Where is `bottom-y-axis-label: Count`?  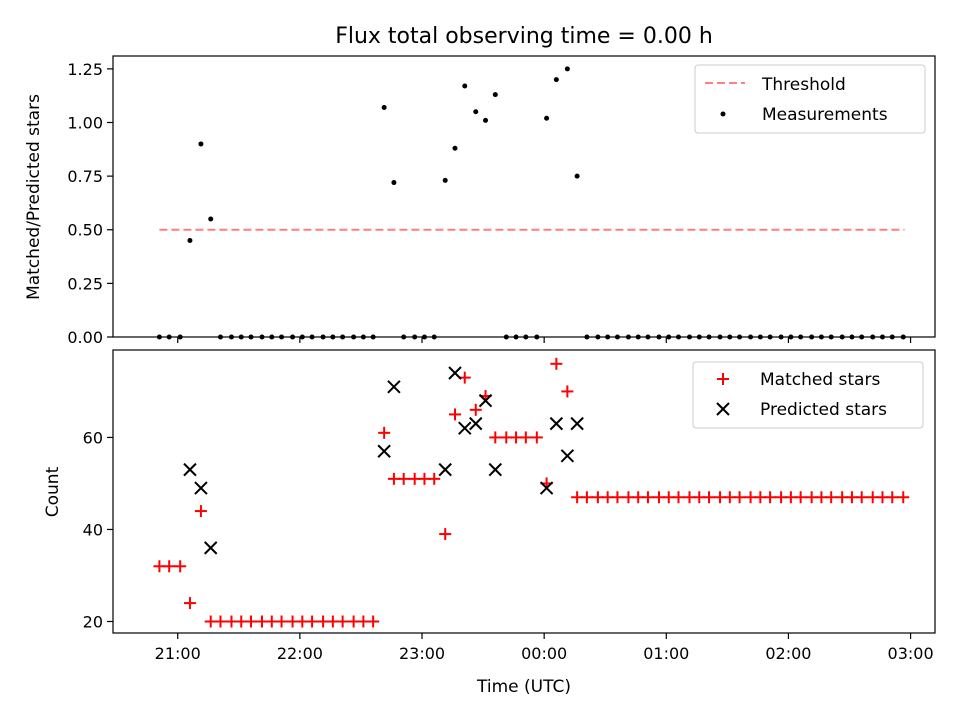 bottom-y-axis-label: Count is located at coordinates (53, 491).